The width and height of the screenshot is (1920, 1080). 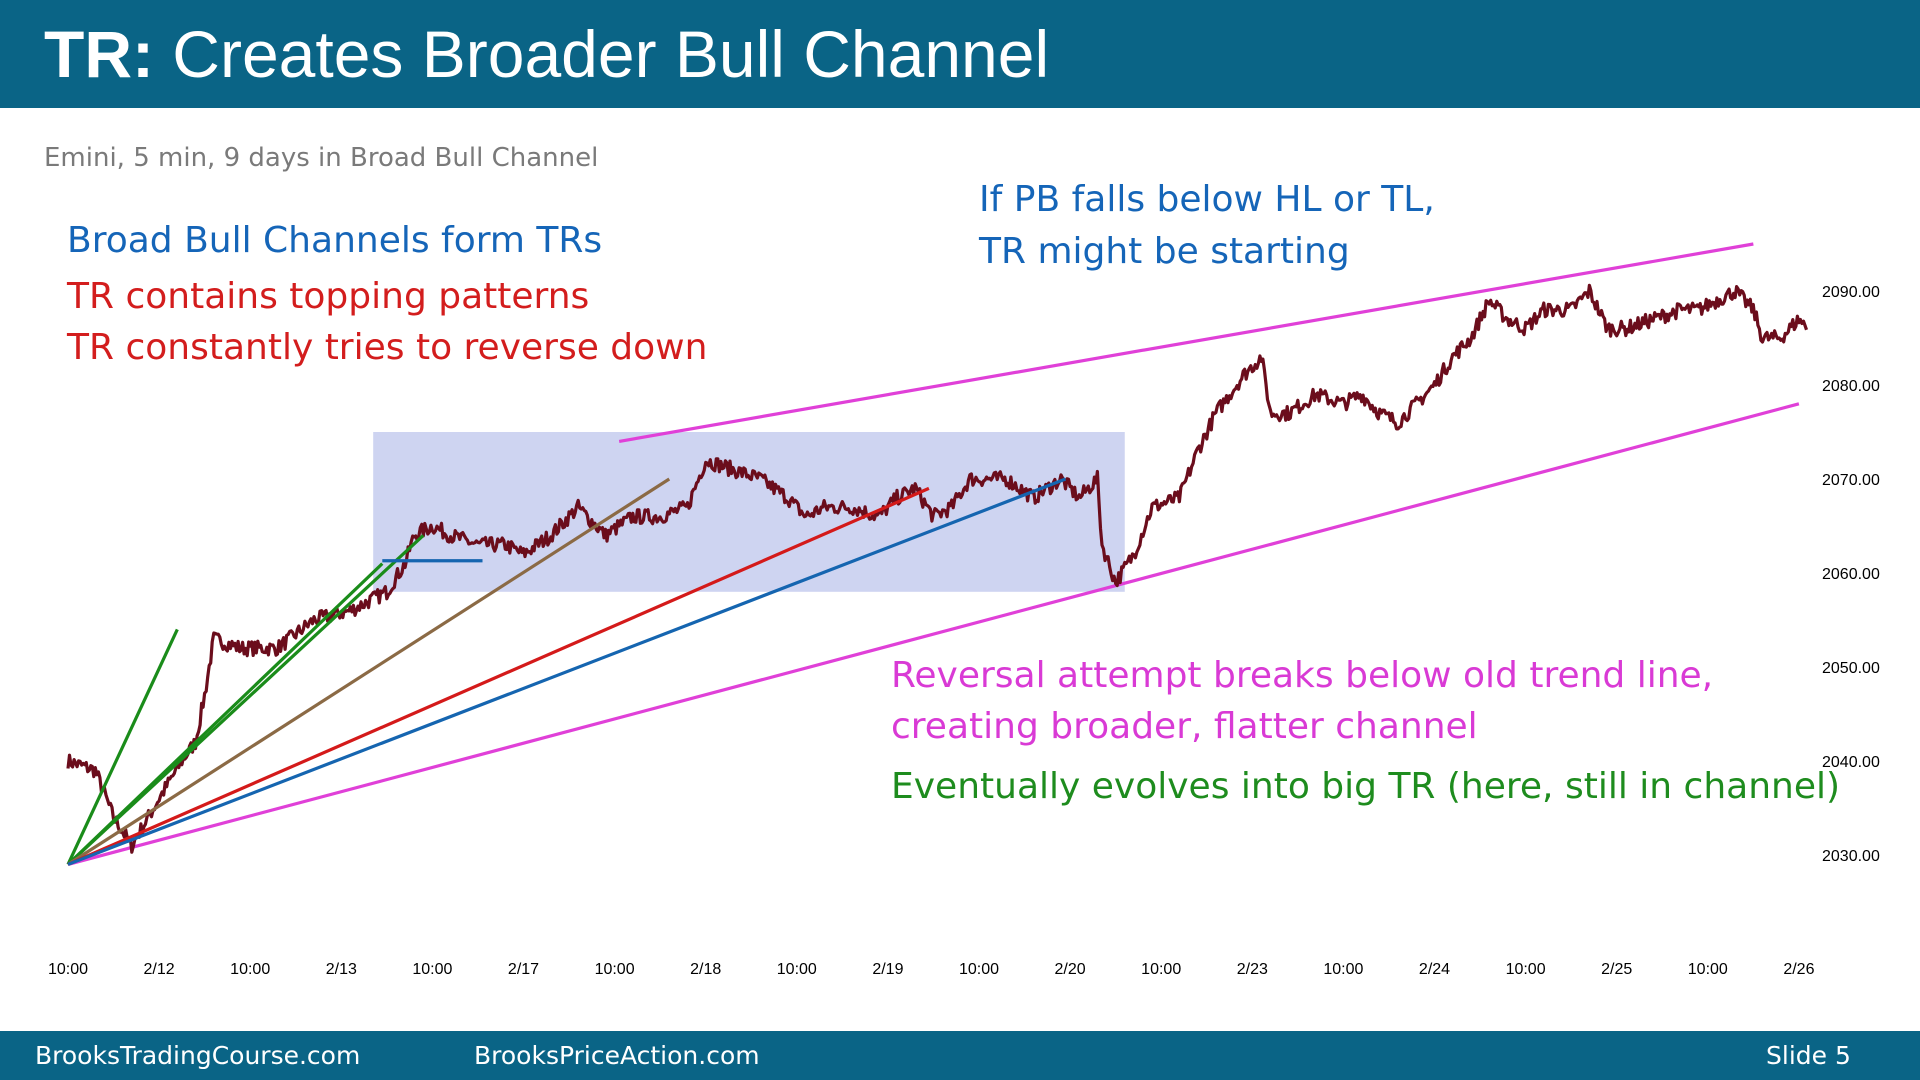 I want to click on x-tick-label: 2/17, so click(x=523, y=969).